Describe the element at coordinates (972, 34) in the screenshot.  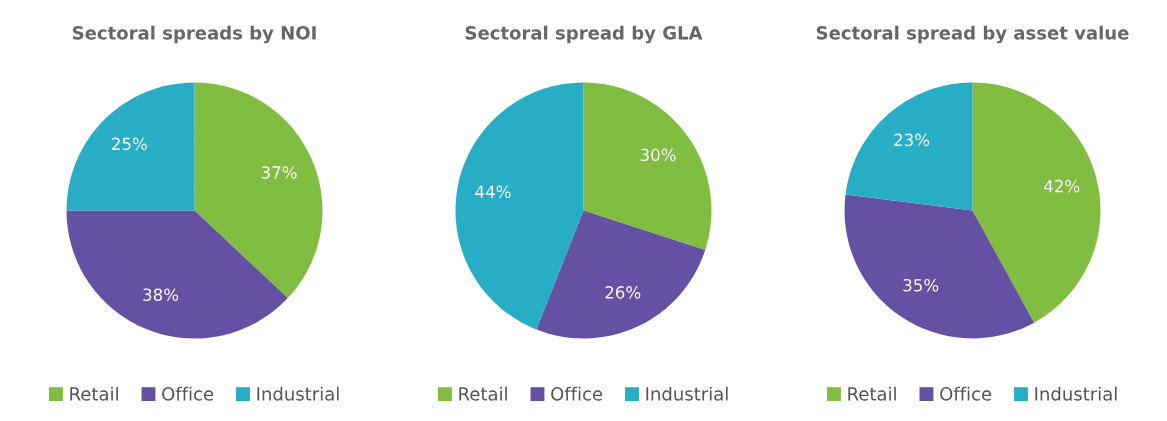
I see `chart-title: Sectoral spread by asset value` at that location.